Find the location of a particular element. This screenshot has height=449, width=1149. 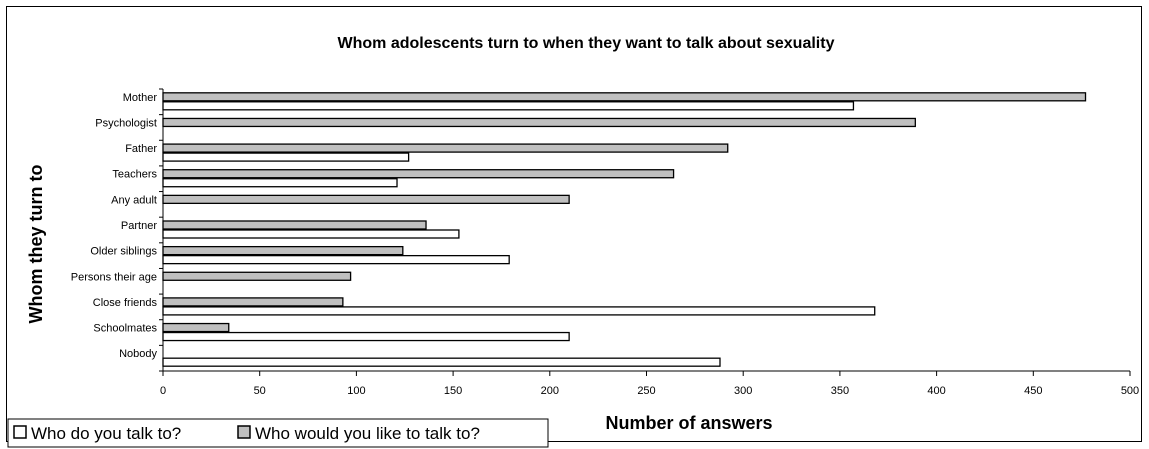

x-tick-label: 250 is located at coordinates (646, 391).